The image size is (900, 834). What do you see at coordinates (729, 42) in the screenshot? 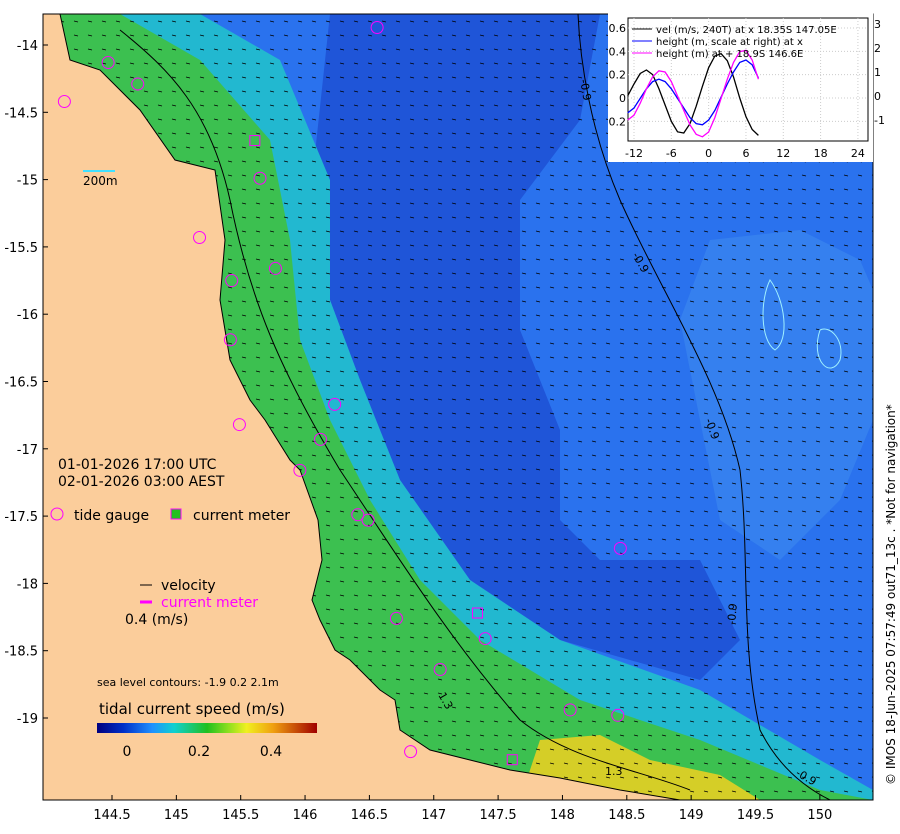
I see `inset-legend-label: height (m, scale at right) at x` at bounding box center [729, 42].